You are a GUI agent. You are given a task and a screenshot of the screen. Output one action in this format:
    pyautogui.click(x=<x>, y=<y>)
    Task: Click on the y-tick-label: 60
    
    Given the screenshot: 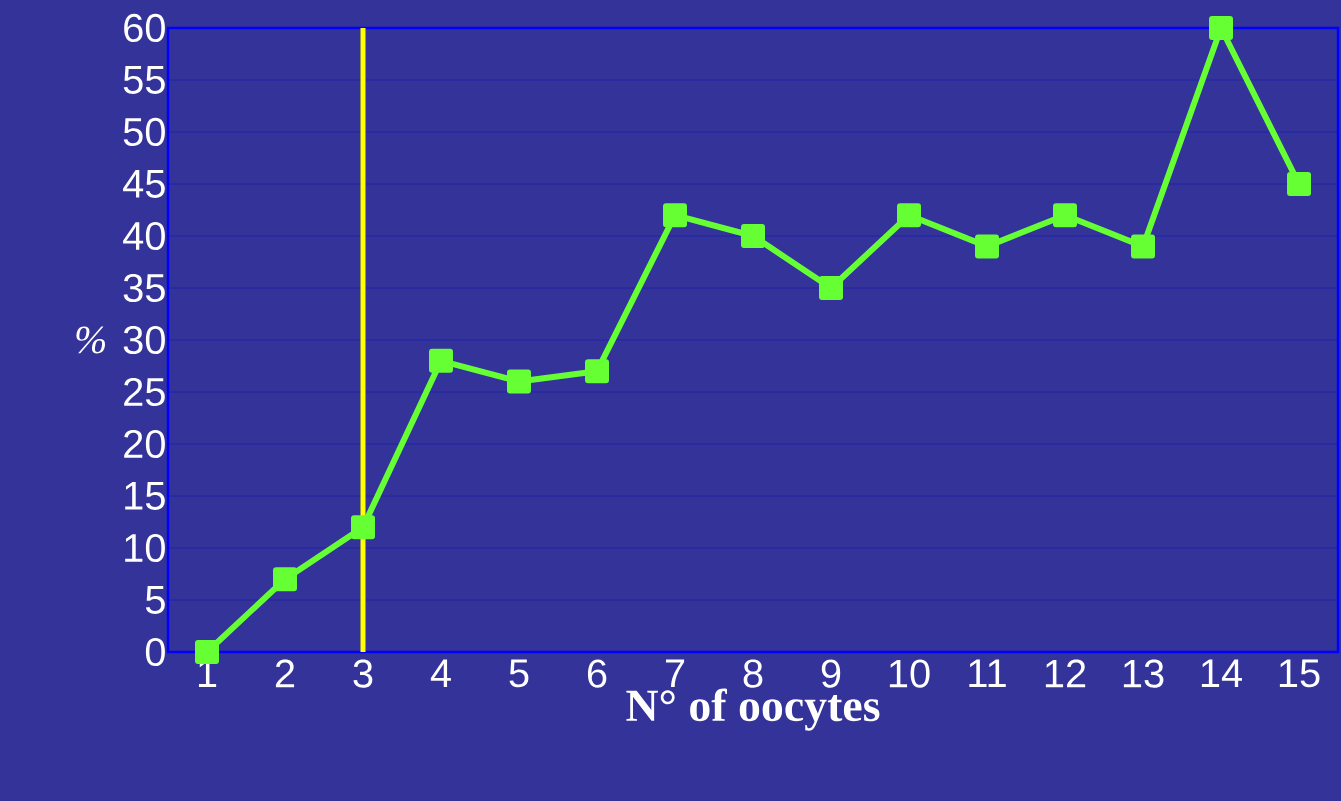 What is the action you would take?
    pyautogui.click(x=144, y=28)
    